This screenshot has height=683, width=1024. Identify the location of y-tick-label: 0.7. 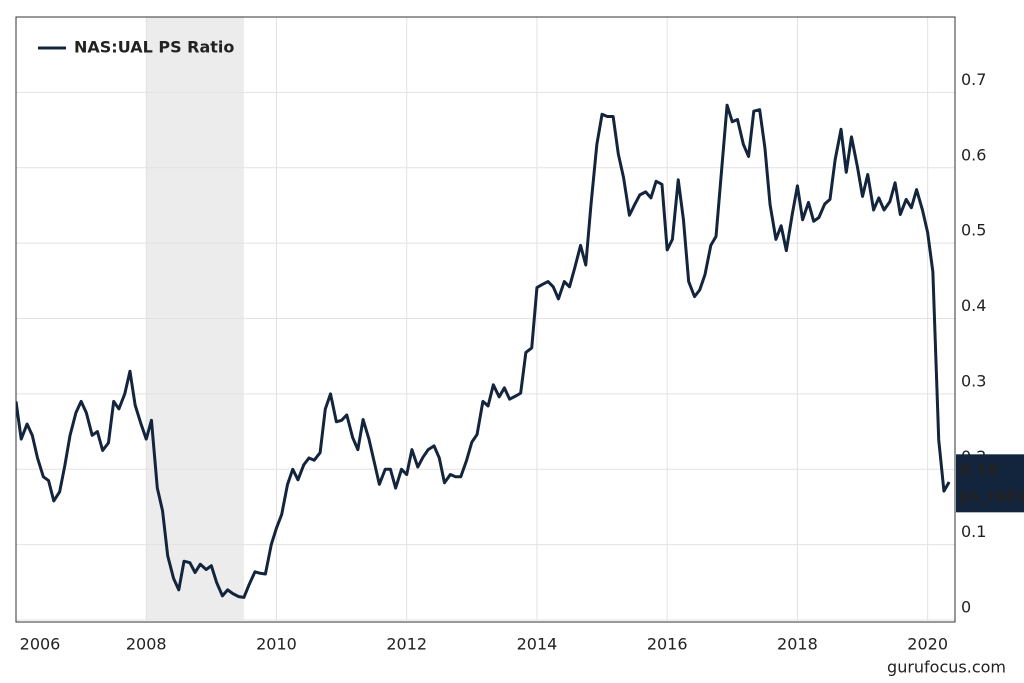
(973, 79).